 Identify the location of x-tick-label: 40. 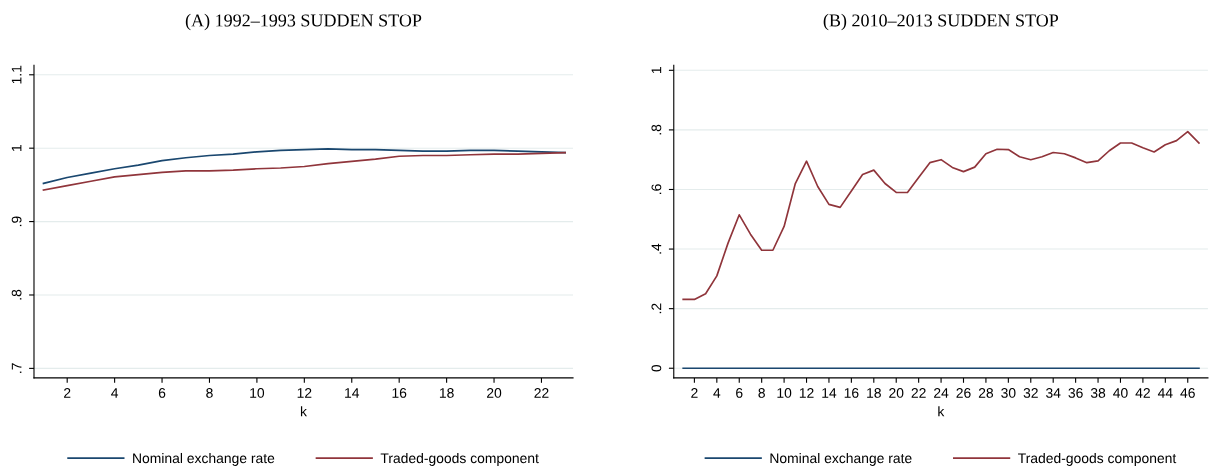
(1120, 393).